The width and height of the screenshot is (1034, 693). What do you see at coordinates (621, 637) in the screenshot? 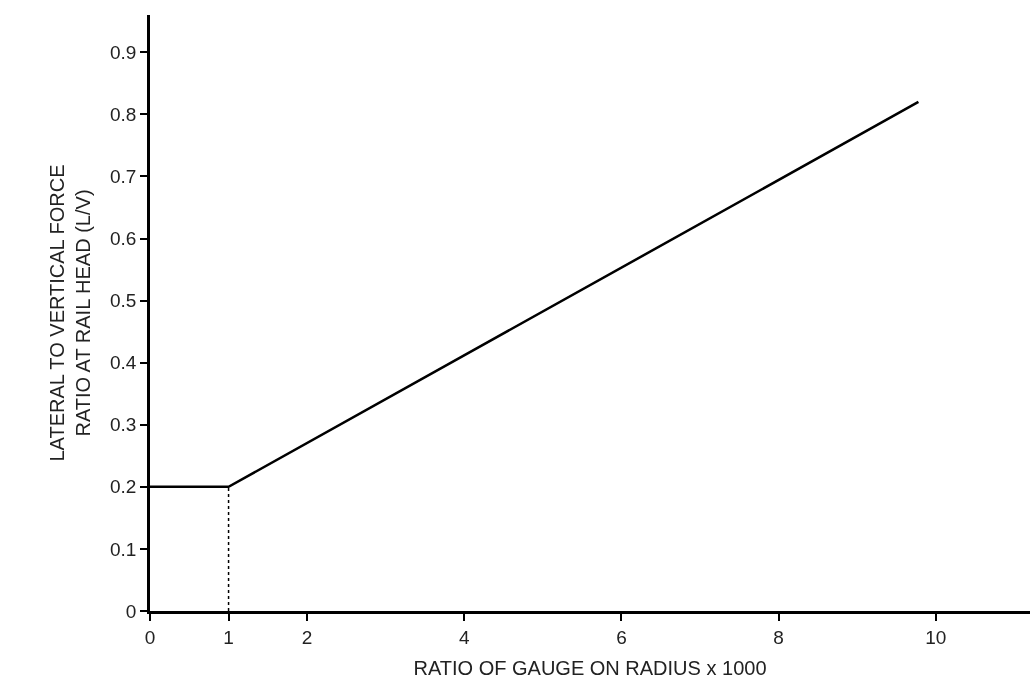
I see `x-tick-label: 6` at bounding box center [621, 637].